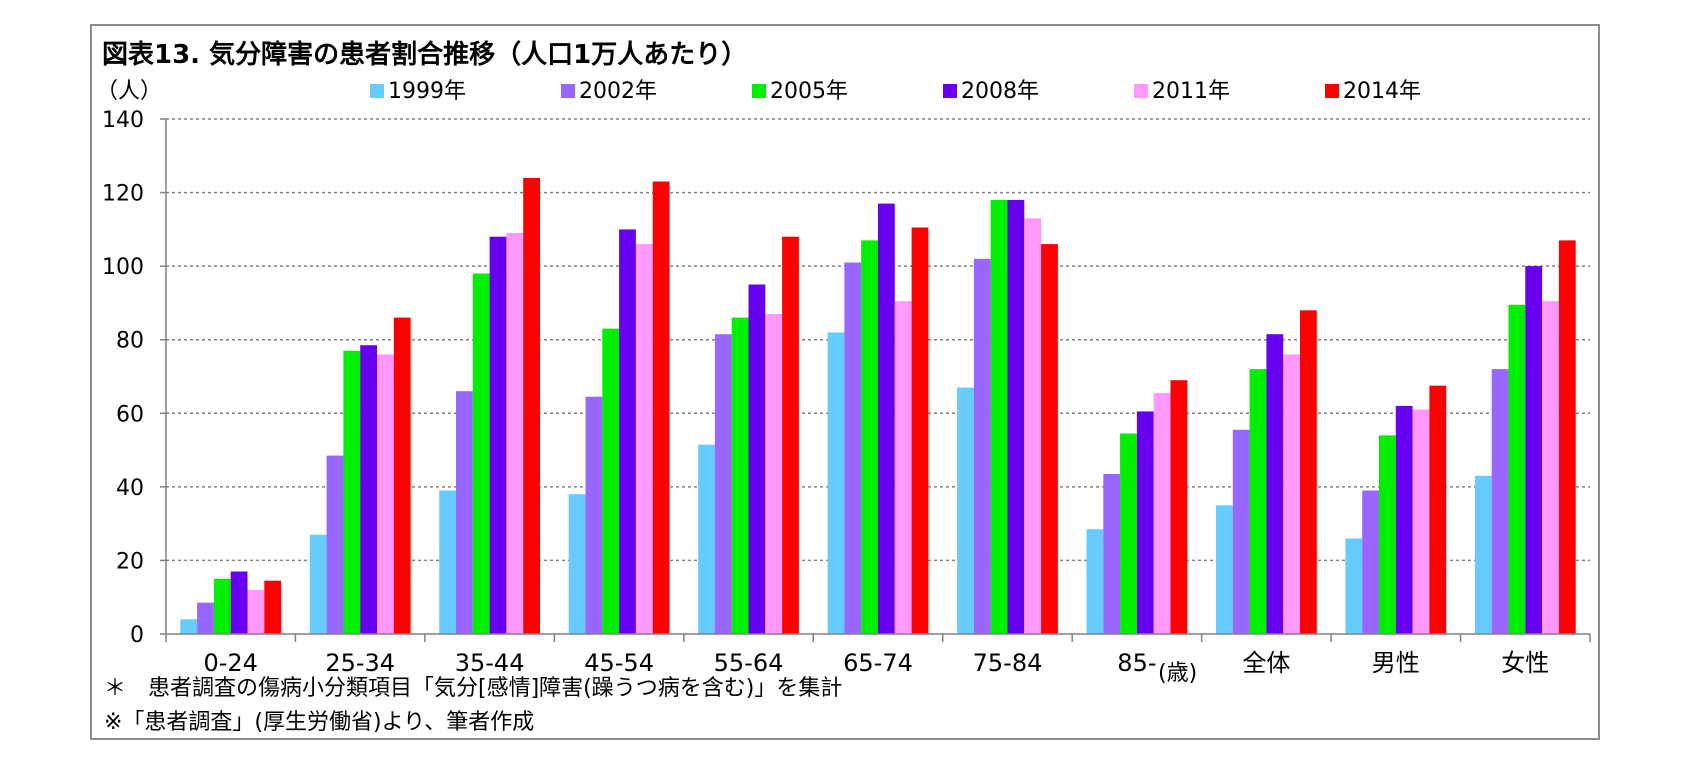 The width and height of the screenshot is (1697, 768). I want to click on bar-75-84-2014年, so click(1049, 439).